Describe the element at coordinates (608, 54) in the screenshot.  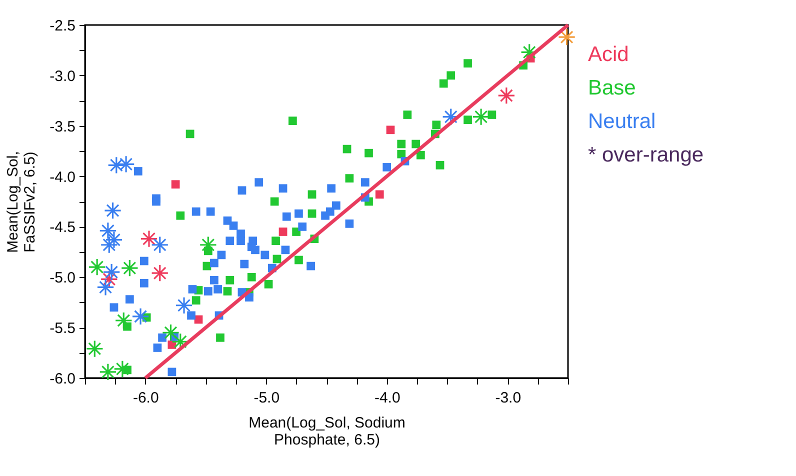
I see `text: Acid` at that location.